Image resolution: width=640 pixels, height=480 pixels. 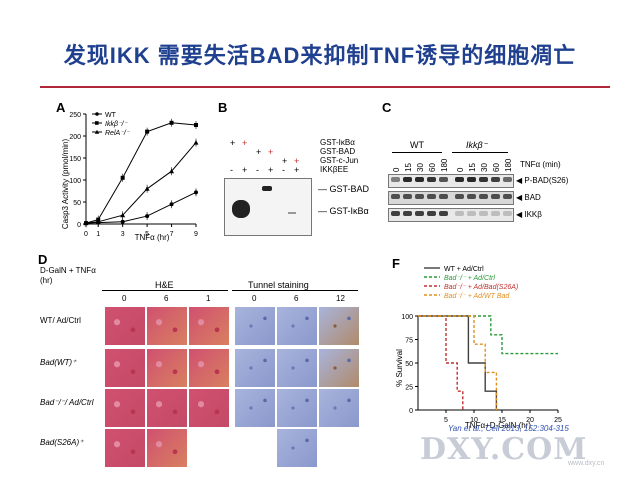 What do you see at coordinates (147, 234) in the screenshot?
I see `panel-a-xtick-label: 5` at bounding box center [147, 234].